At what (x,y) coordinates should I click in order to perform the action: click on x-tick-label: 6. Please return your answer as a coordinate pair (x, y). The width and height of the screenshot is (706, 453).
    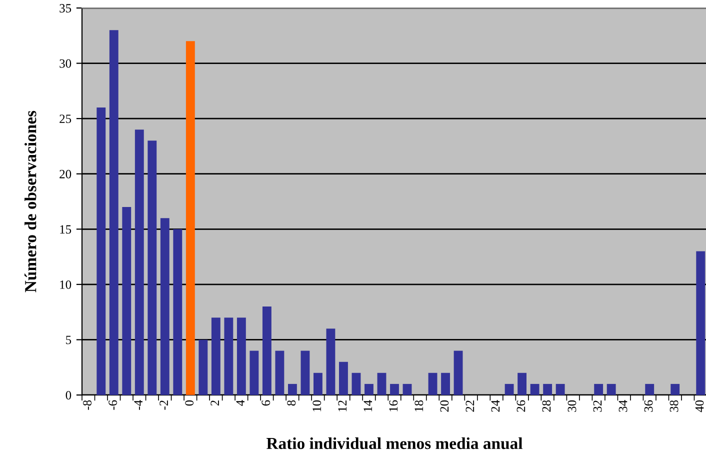
    Looking at the image, I should click on (266, 403).